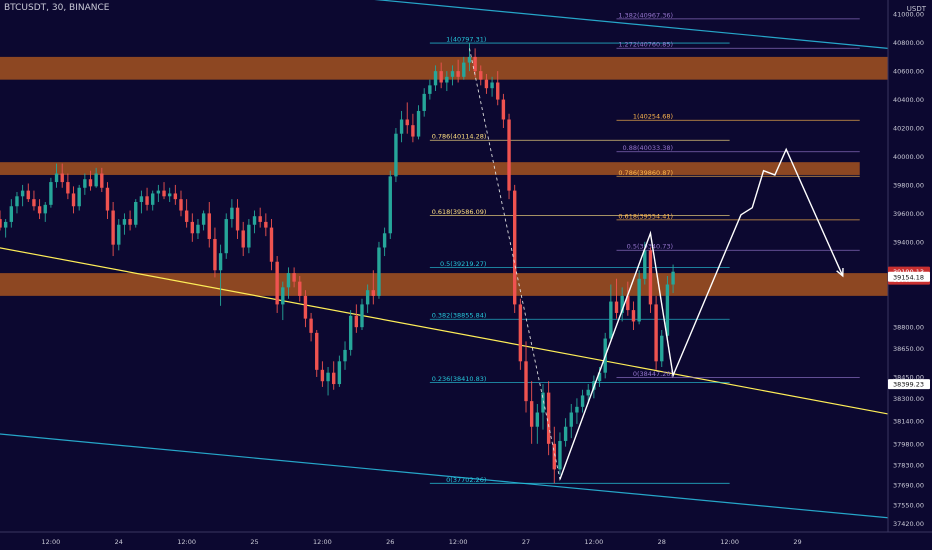 The height and width of the screenshot is (550, 932). What do you see at coordinates (645, 45) in the screenshot?
I see `fib-label-9: 1.272(40760.85)` at bounding box center [645, 45].